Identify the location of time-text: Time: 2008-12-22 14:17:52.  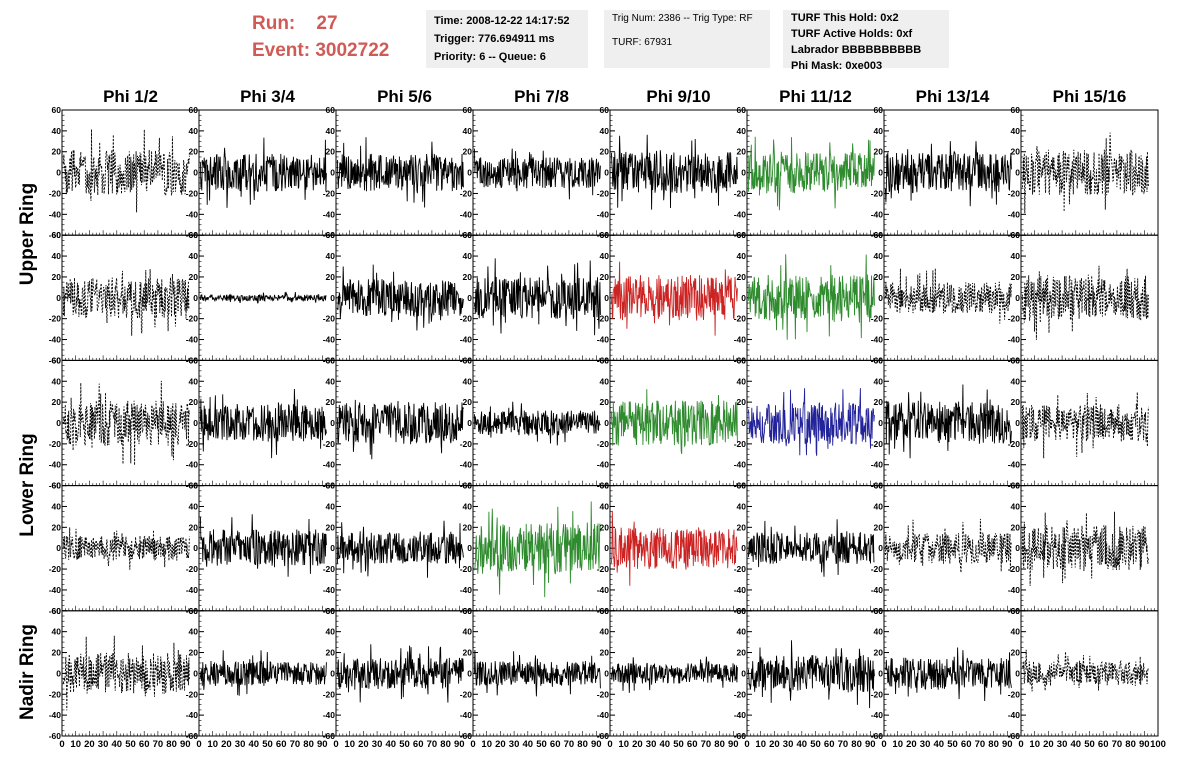
(502, 21).